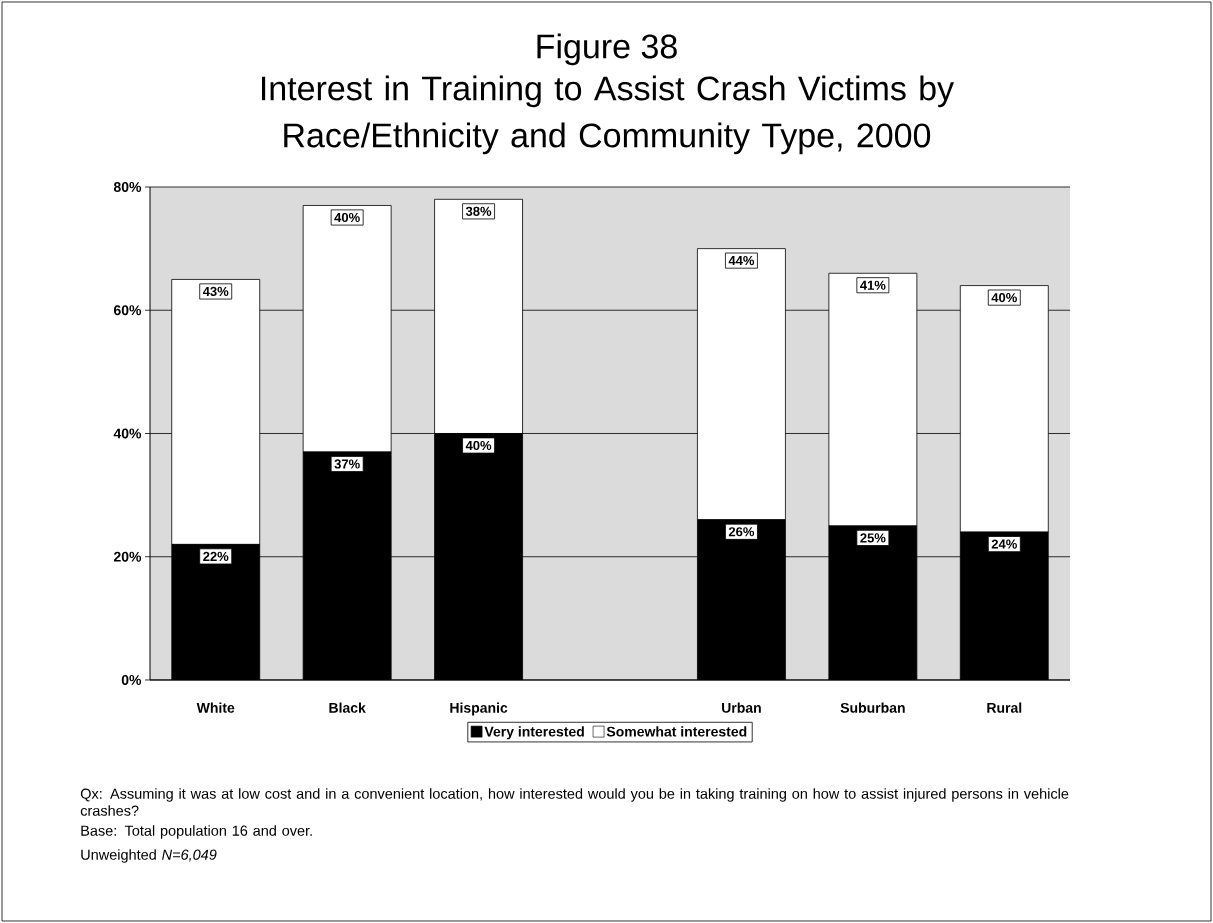  I want to click on y-tick-label: 40%, so click(127, 433).